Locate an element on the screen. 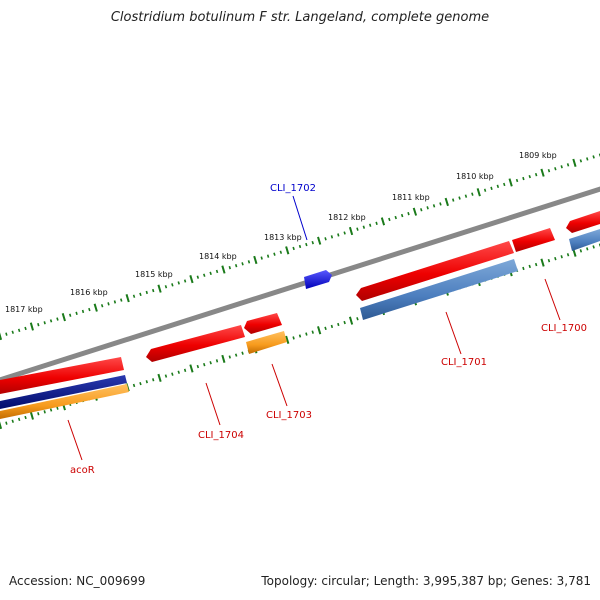  track-navy is located at coordinates (63, 392).